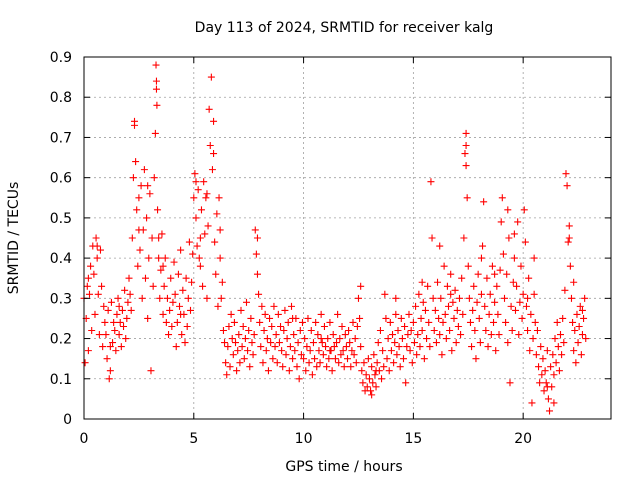  I want to click on y-tick-label: 0.5, so click(61, 219).